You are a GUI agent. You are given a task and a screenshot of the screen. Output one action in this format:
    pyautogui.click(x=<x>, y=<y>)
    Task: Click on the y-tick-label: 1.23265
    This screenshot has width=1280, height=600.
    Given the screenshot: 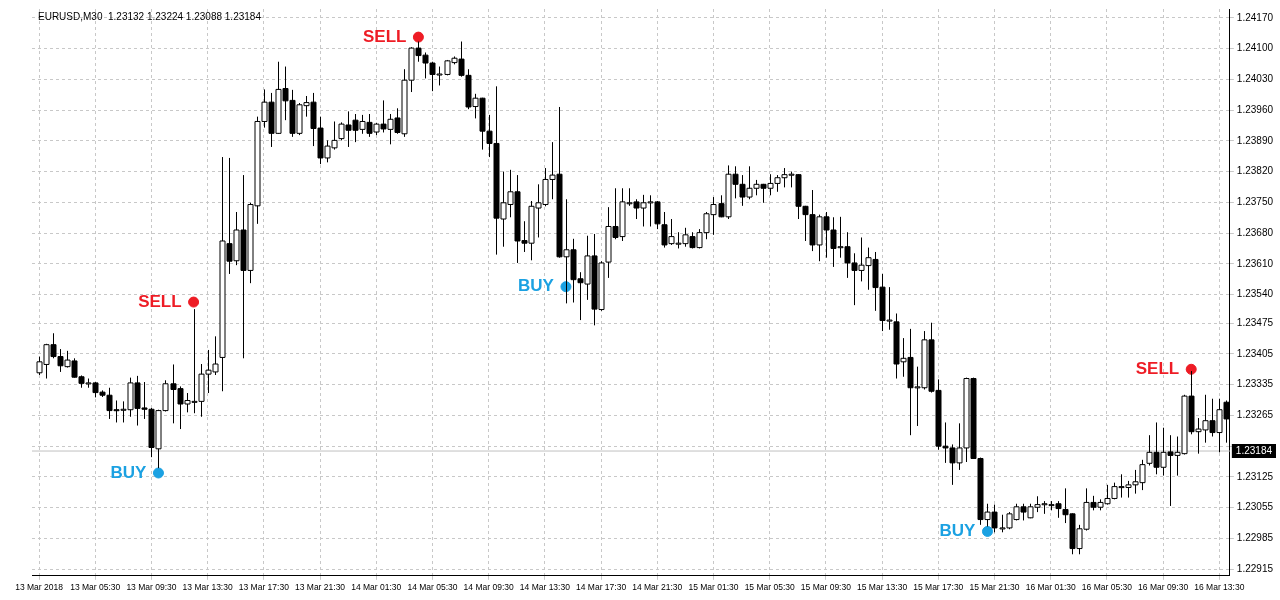 What is the action you would take?
    pyautogui.click(x=1255, y=415)
    